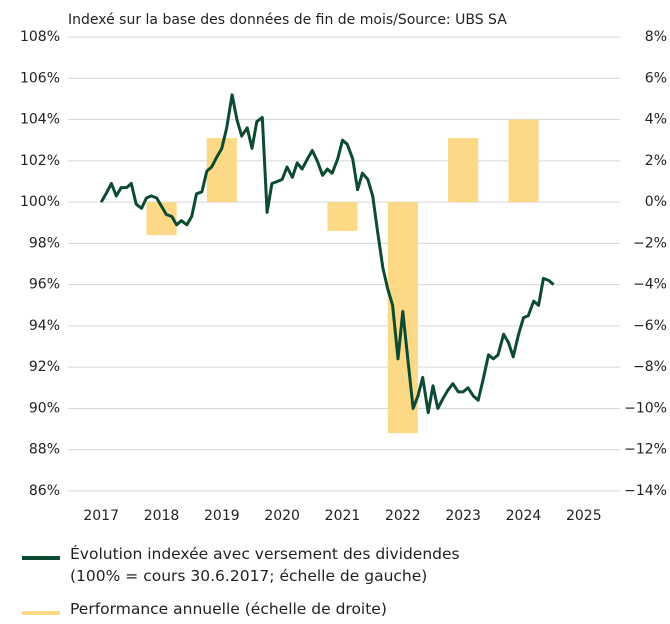  Describe the element at coordinates (44, 285) in the screenshot. I see `y-tick-label: 96%` at that location.